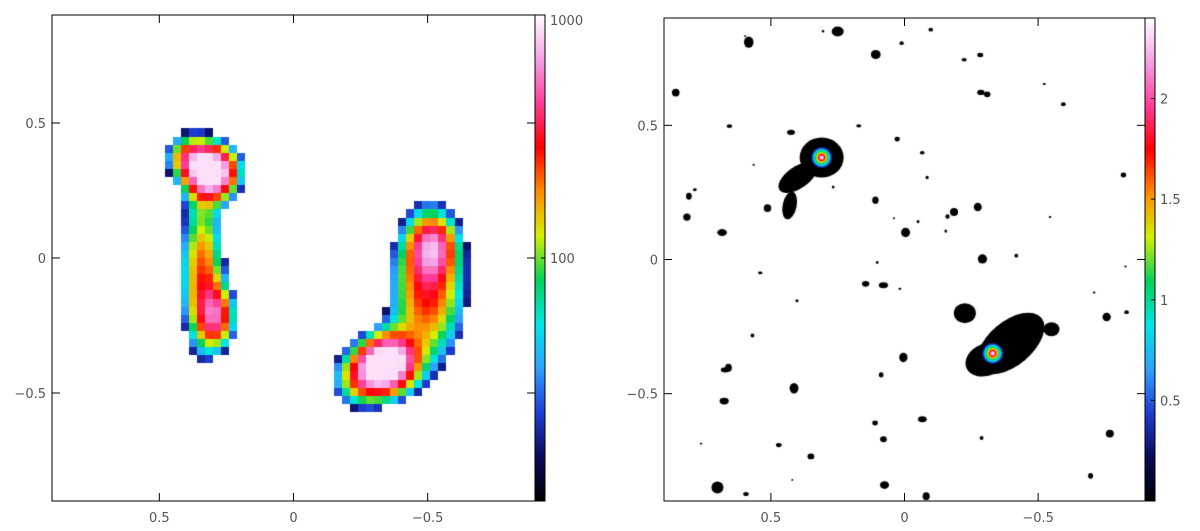  I want to click on left-y-tick-label: −0.5, so click(30, 394).